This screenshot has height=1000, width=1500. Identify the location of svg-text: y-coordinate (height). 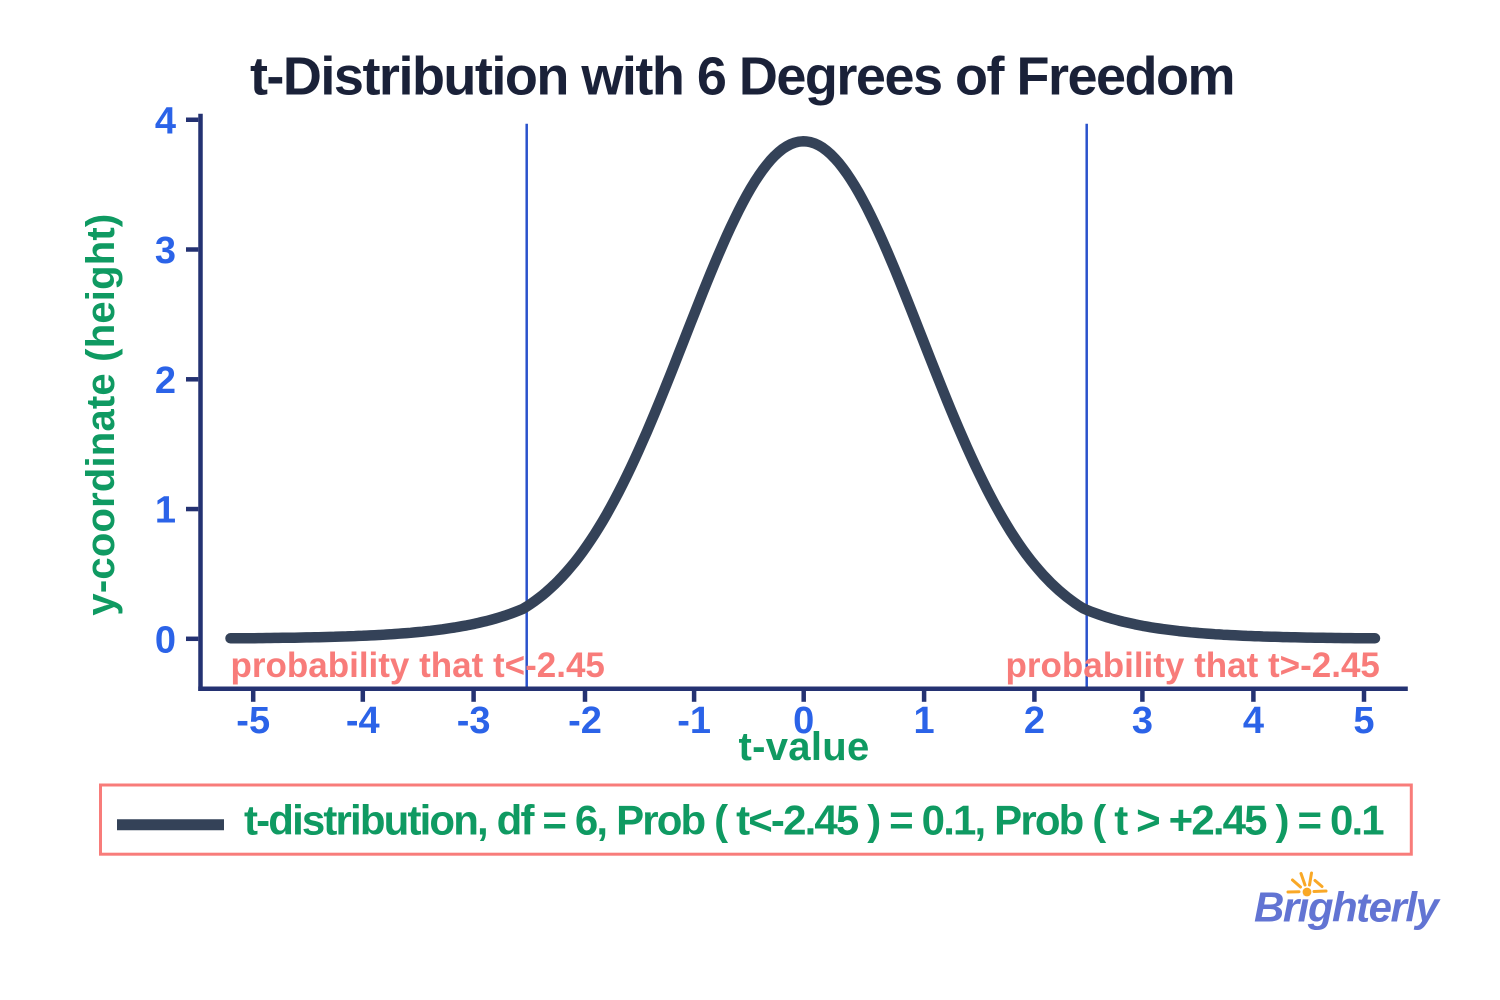
(101, 415).